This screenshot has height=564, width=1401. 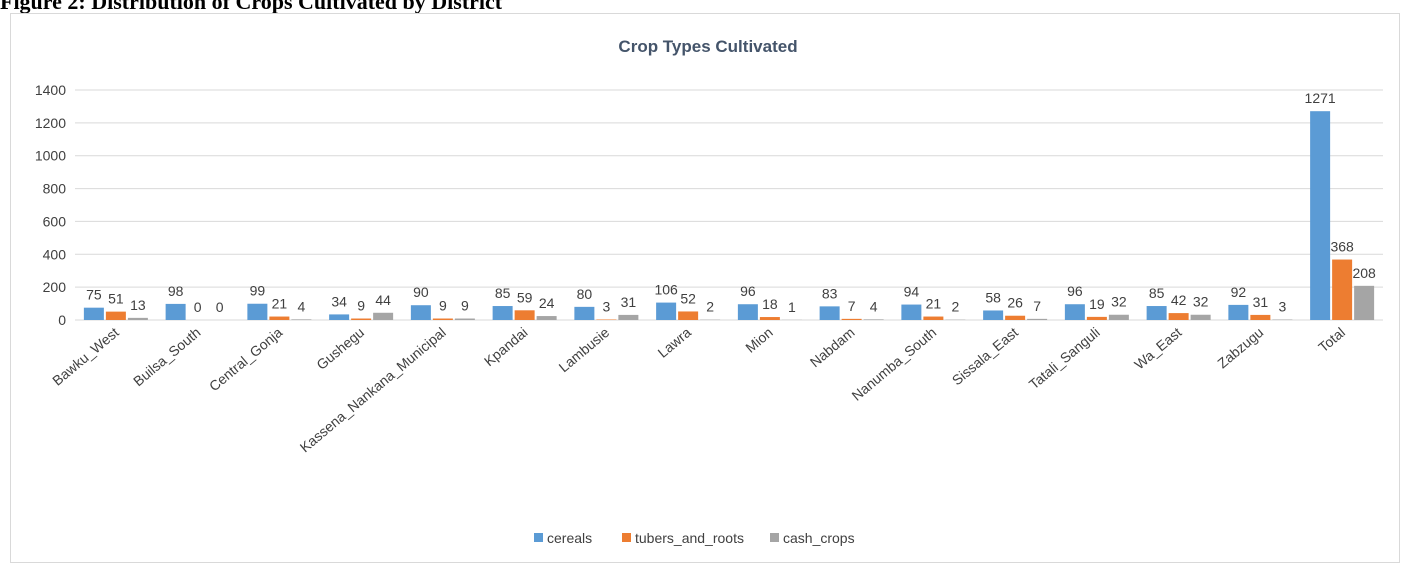 I want to click on x-tick-label: Nanumba_South, so click(x=894, y=364).